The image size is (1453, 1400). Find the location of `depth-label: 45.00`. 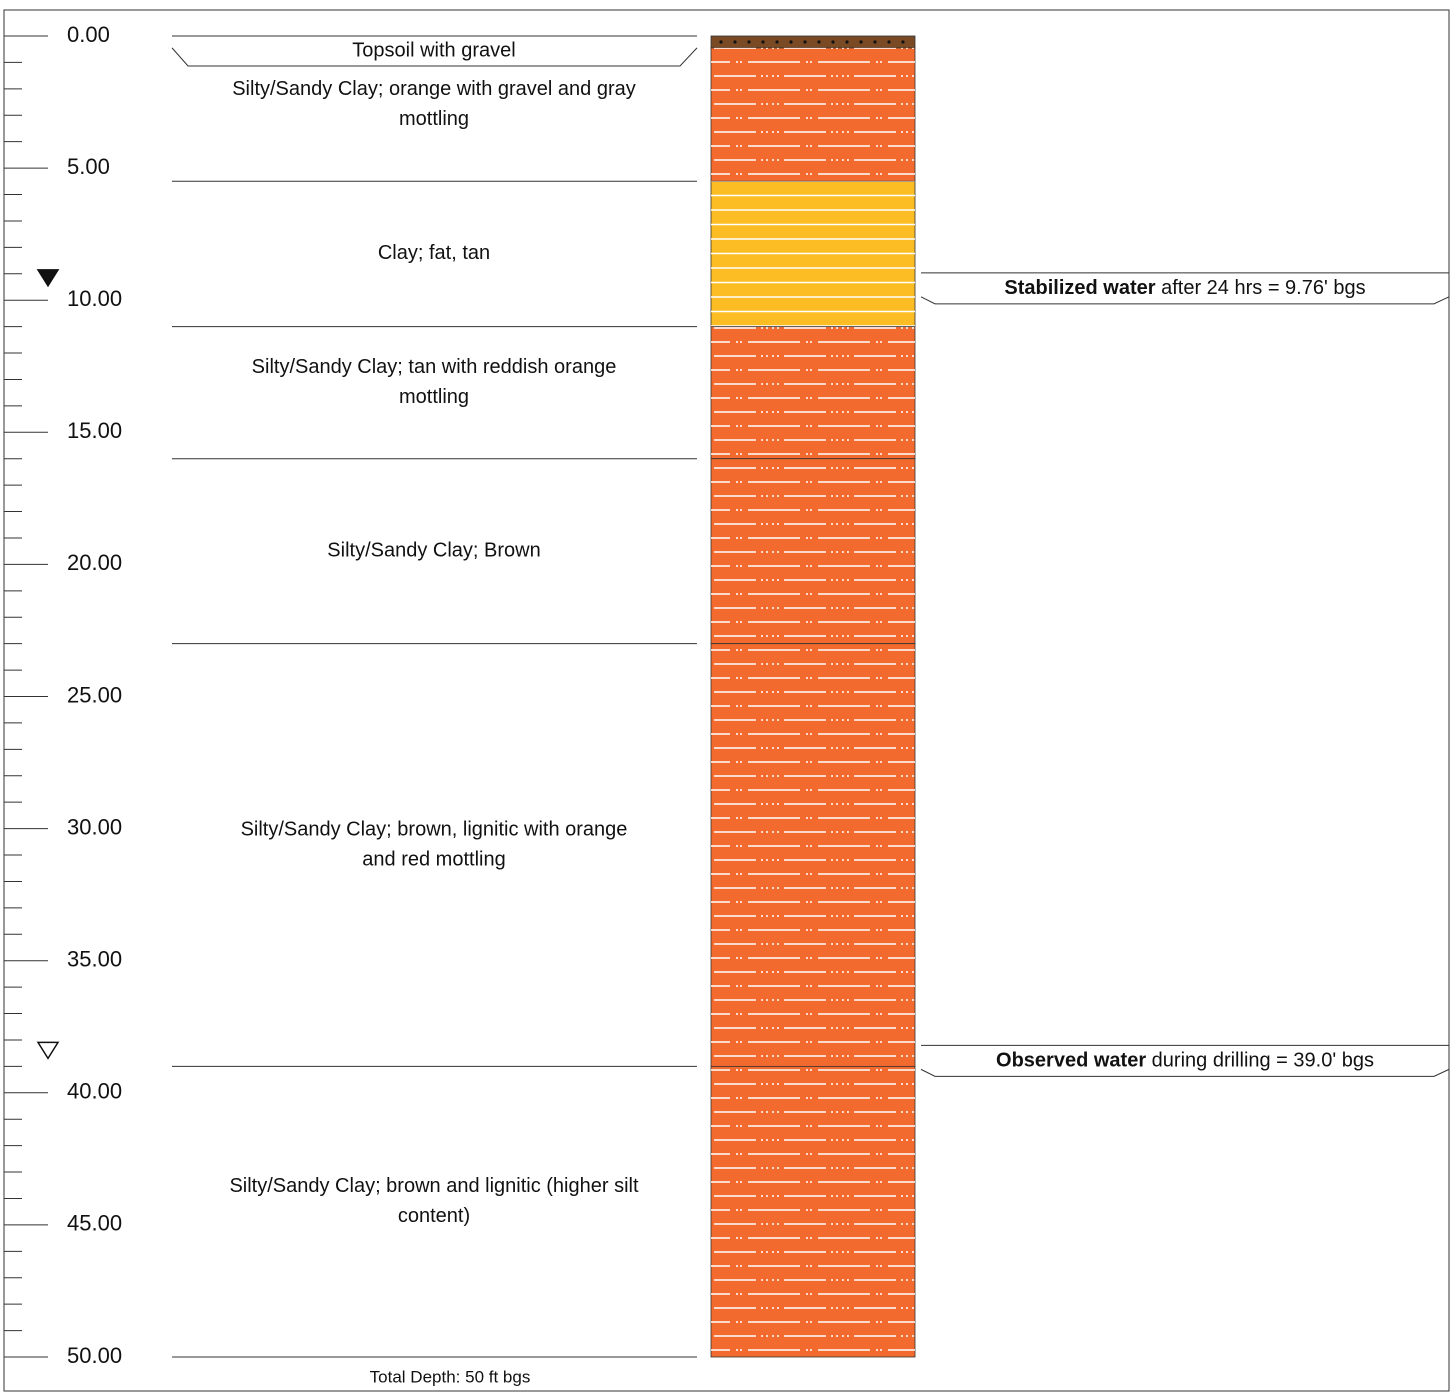

depth-label: 45.00 is located at coordinates (94, 1223).